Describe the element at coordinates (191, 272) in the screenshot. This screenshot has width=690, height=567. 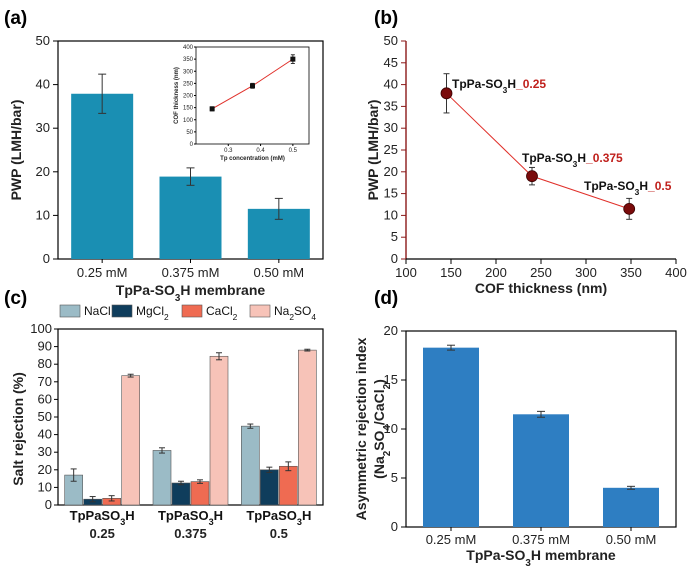
I see `x-tick-label-a-1: 0.375 mM` at that location.